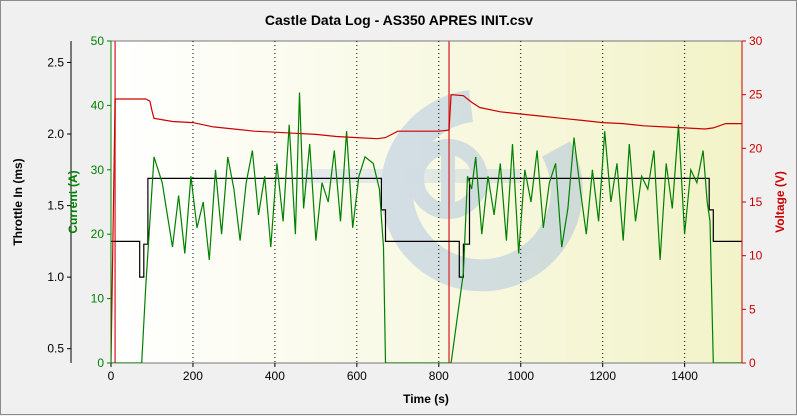 The image size is (797, 416). Describe the element at coordinates (55, 206) in the screenshot. I see `throttle-tick-label: 1.5` at that location.